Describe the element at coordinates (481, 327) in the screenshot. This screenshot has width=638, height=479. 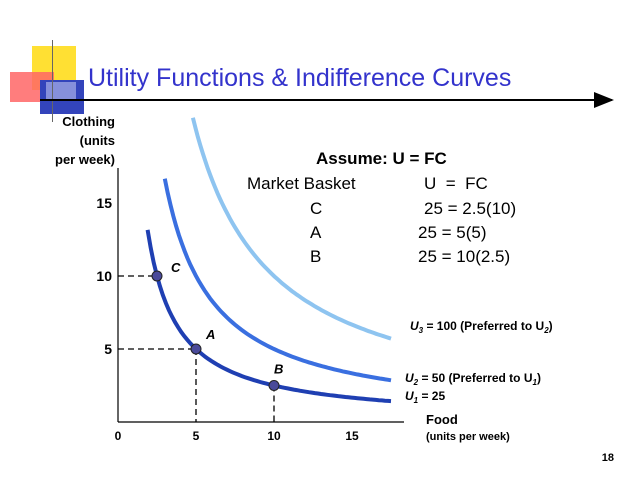
I see `curve-label-u3: U3 = 100 (Preferred to U2)` at that location.